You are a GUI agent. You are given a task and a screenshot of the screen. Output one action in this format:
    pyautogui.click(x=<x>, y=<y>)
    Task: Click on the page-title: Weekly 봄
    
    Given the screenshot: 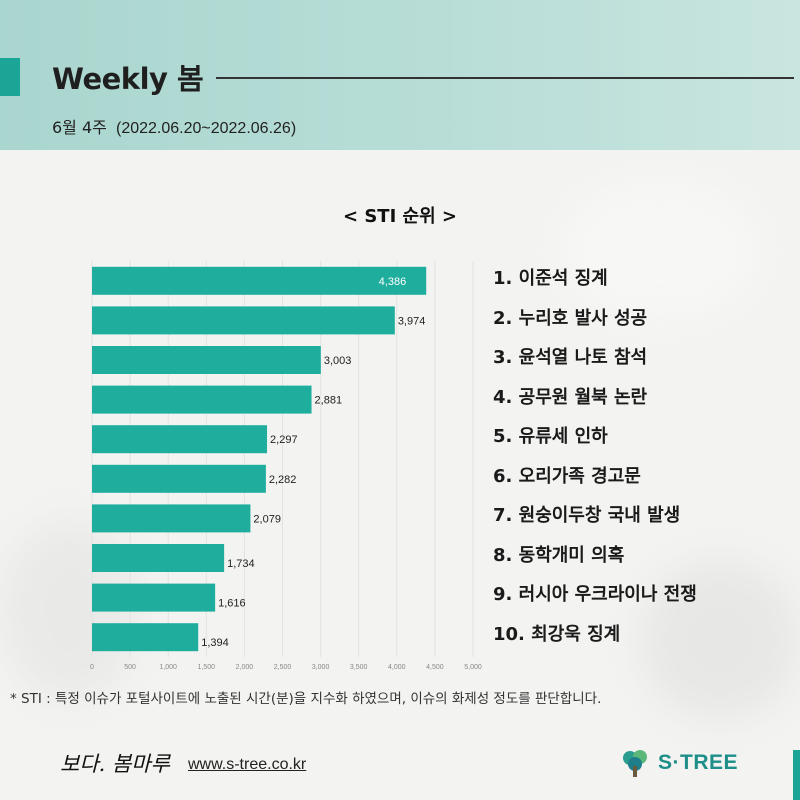 What is the action you would take?
    pyautogui.click(x=128, y=79)
    